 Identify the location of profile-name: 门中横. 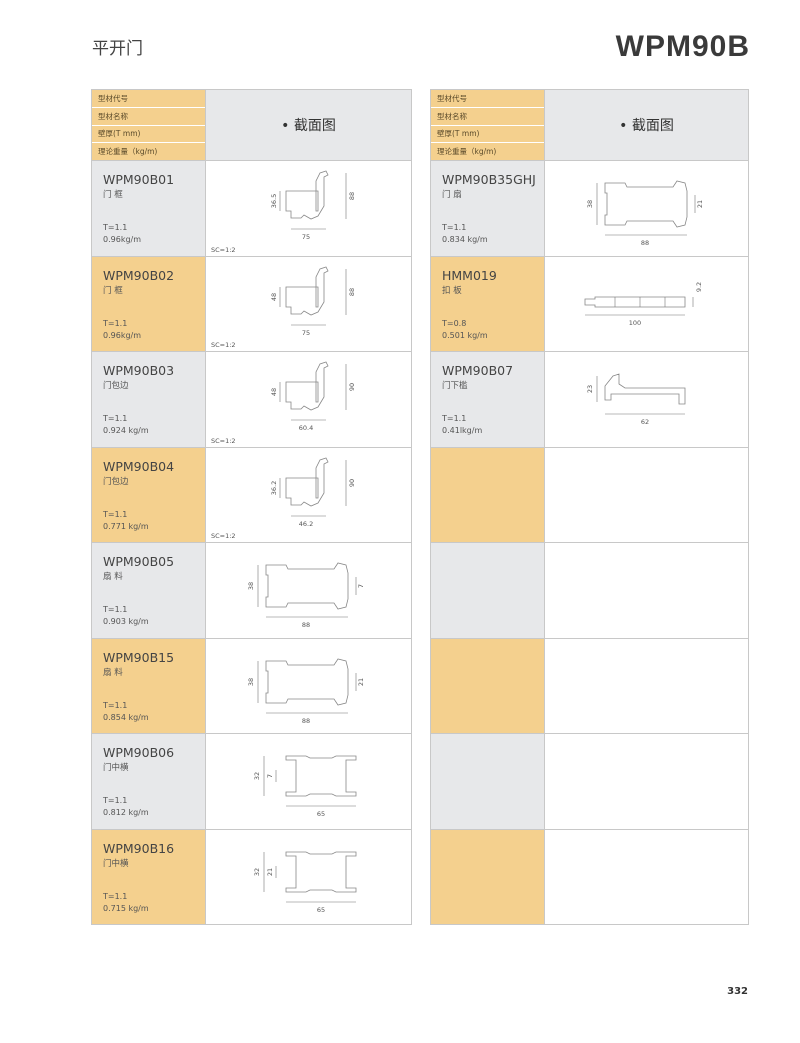
(116, 768).